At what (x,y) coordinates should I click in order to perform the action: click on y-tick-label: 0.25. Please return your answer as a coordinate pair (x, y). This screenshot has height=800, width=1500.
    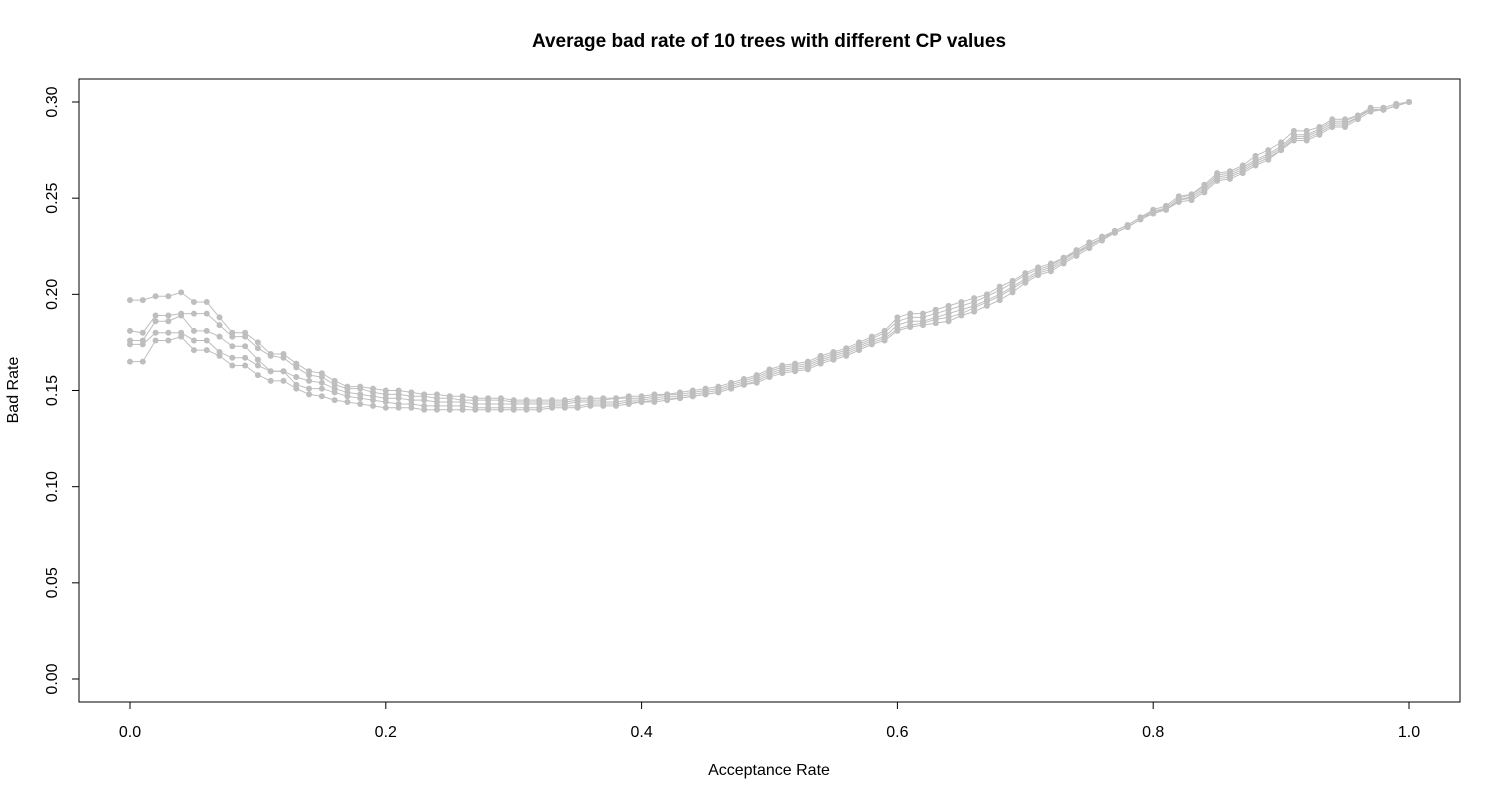
    Looking at the image, I should click on (52, 197).